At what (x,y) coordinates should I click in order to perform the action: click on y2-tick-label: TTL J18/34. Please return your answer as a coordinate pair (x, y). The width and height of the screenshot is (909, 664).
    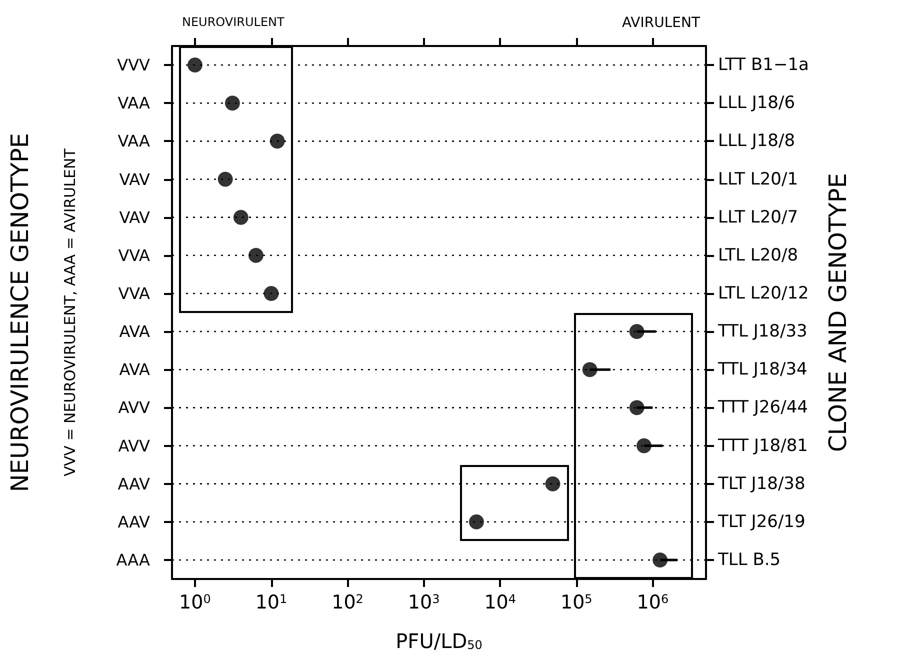
    Looking at the image, I should click on (762, 370).